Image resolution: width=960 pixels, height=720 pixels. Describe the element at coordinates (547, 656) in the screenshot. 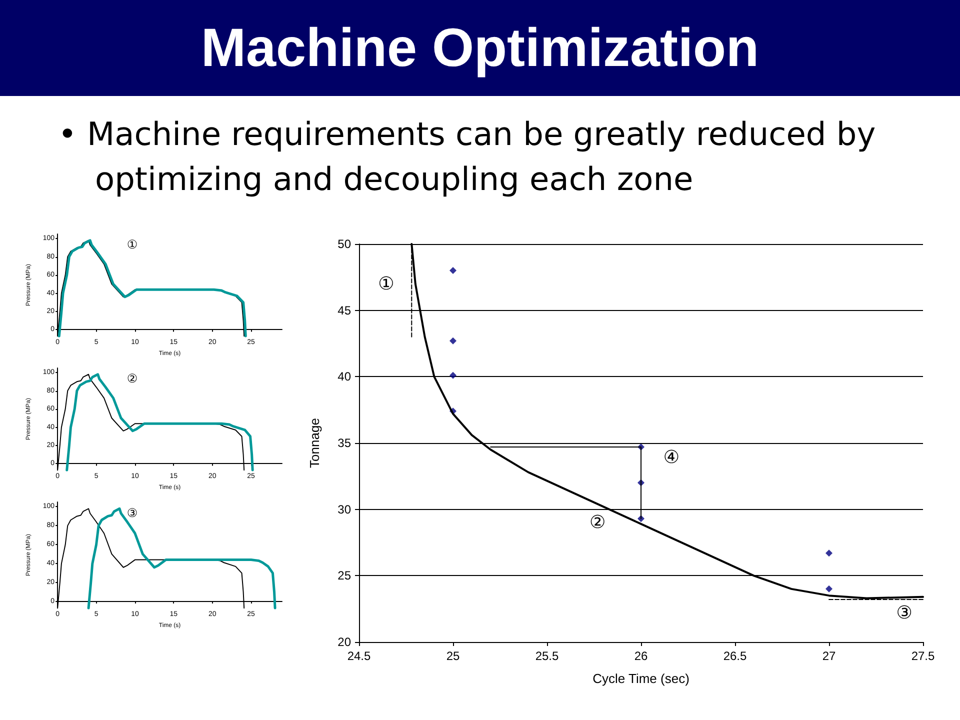

I see `x-tick-label: 25.5` at that location.